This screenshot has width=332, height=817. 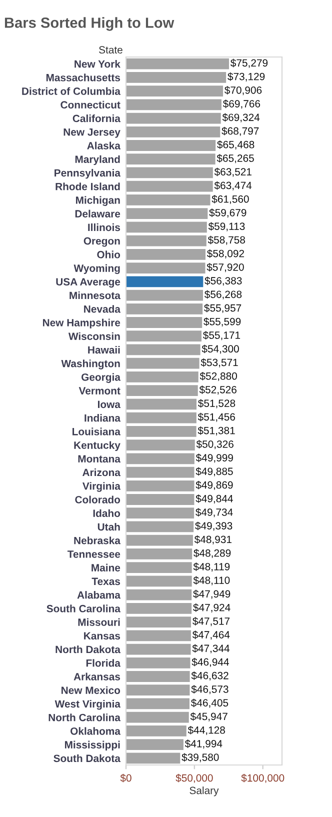 What do you see at coordinates (126, 778) in the screenshot?
I see `x-tick-label: $0` at bounding box center [126, 778].